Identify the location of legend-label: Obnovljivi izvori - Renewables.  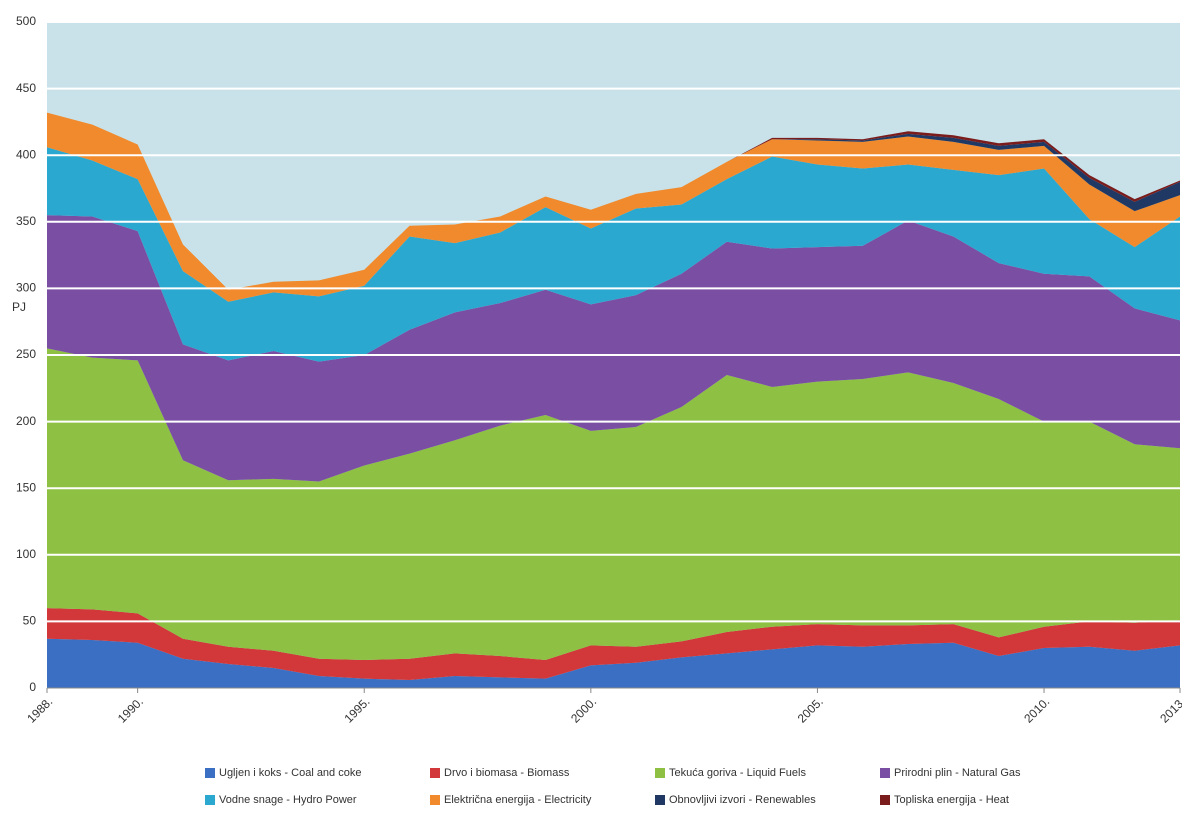
(742, 800).